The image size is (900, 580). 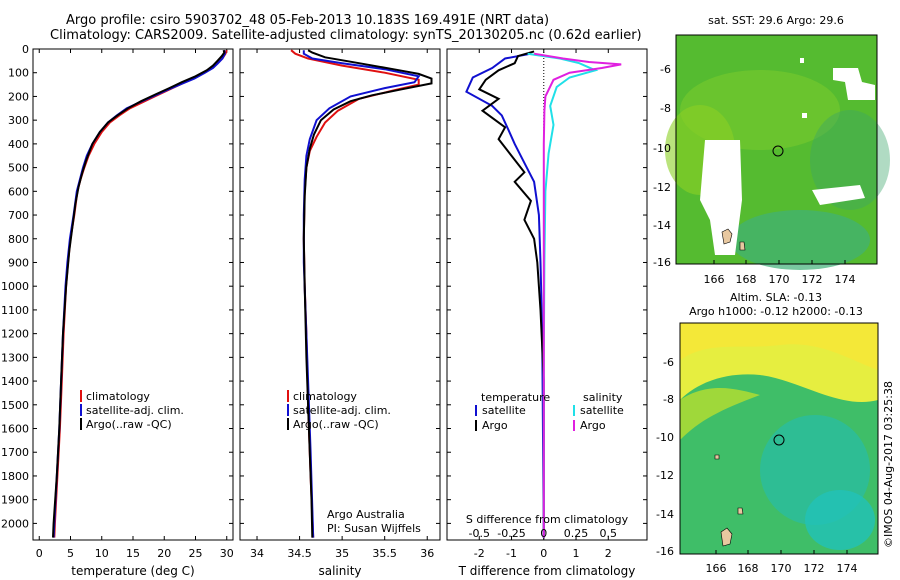 What do you see at coordinates (543, 533) in the screenshot?
I see `salinity-tick-label: 0` at bounding box center [543, 533].